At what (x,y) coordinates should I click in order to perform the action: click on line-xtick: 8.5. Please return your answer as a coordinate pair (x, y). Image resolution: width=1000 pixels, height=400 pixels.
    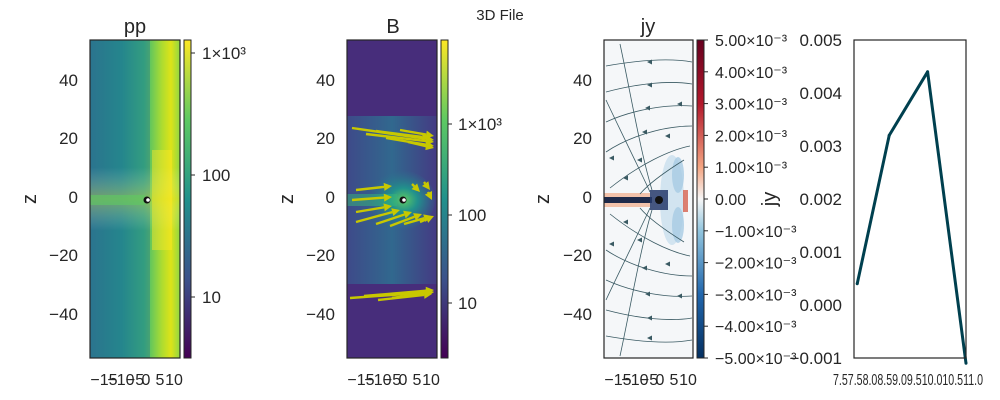
    Looking at the image, I should click on (884, 380).